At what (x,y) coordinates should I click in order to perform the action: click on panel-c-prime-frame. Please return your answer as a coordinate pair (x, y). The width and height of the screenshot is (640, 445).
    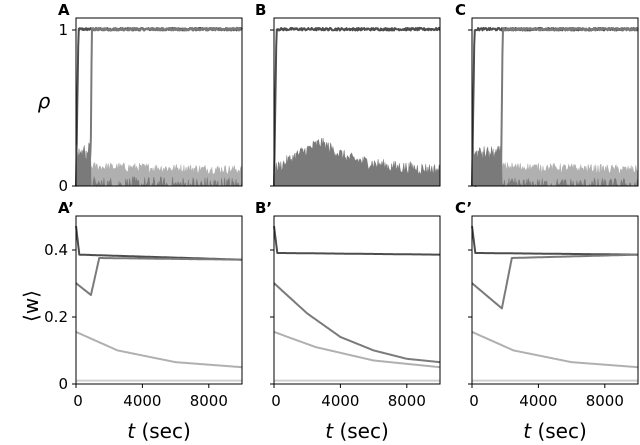
    Looking at the image, I should click on (555, 300).